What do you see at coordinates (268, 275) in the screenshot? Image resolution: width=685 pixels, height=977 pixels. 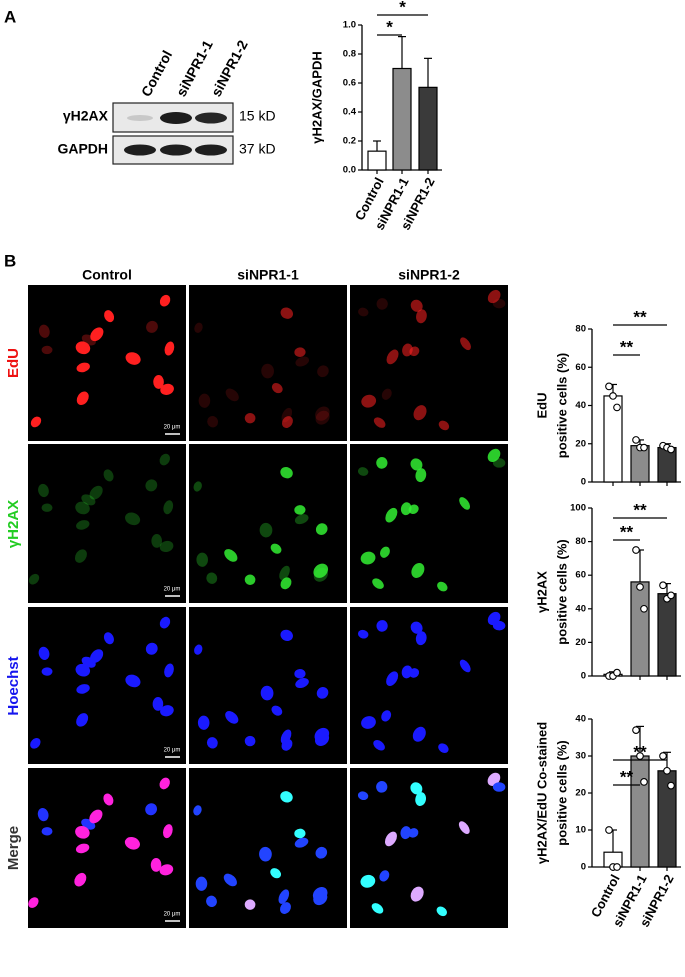 I see `column-header: siNPR1-1` at bounding box center [268, 275].